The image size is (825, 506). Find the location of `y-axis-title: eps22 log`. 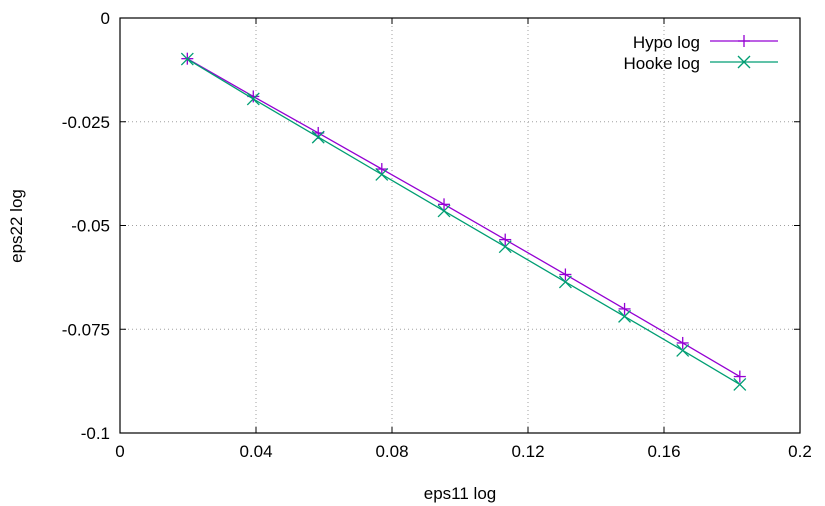

y-axis-title: eps22 log is located at coordinates (16, 226).